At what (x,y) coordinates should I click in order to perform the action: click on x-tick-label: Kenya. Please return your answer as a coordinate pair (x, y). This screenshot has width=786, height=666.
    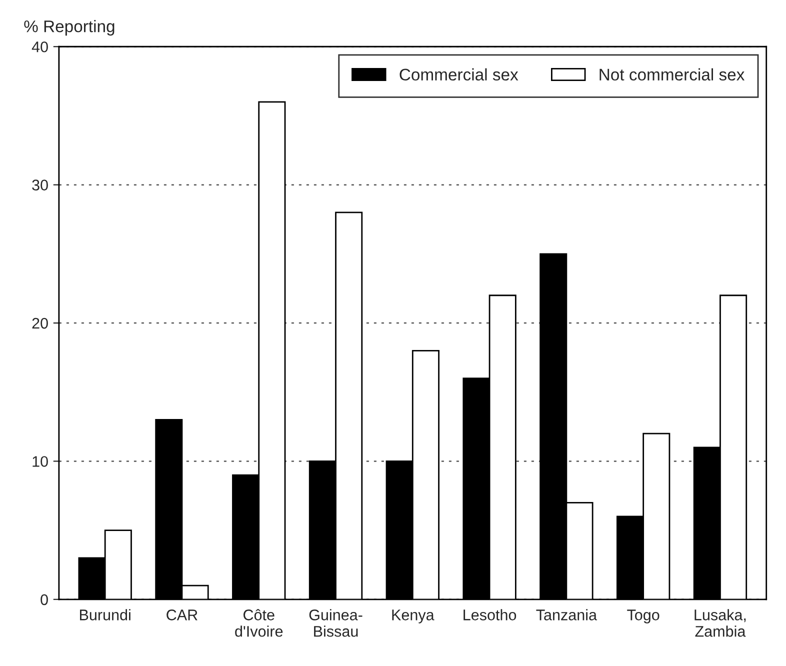
    Looking at the image, I should click on (413, 617).